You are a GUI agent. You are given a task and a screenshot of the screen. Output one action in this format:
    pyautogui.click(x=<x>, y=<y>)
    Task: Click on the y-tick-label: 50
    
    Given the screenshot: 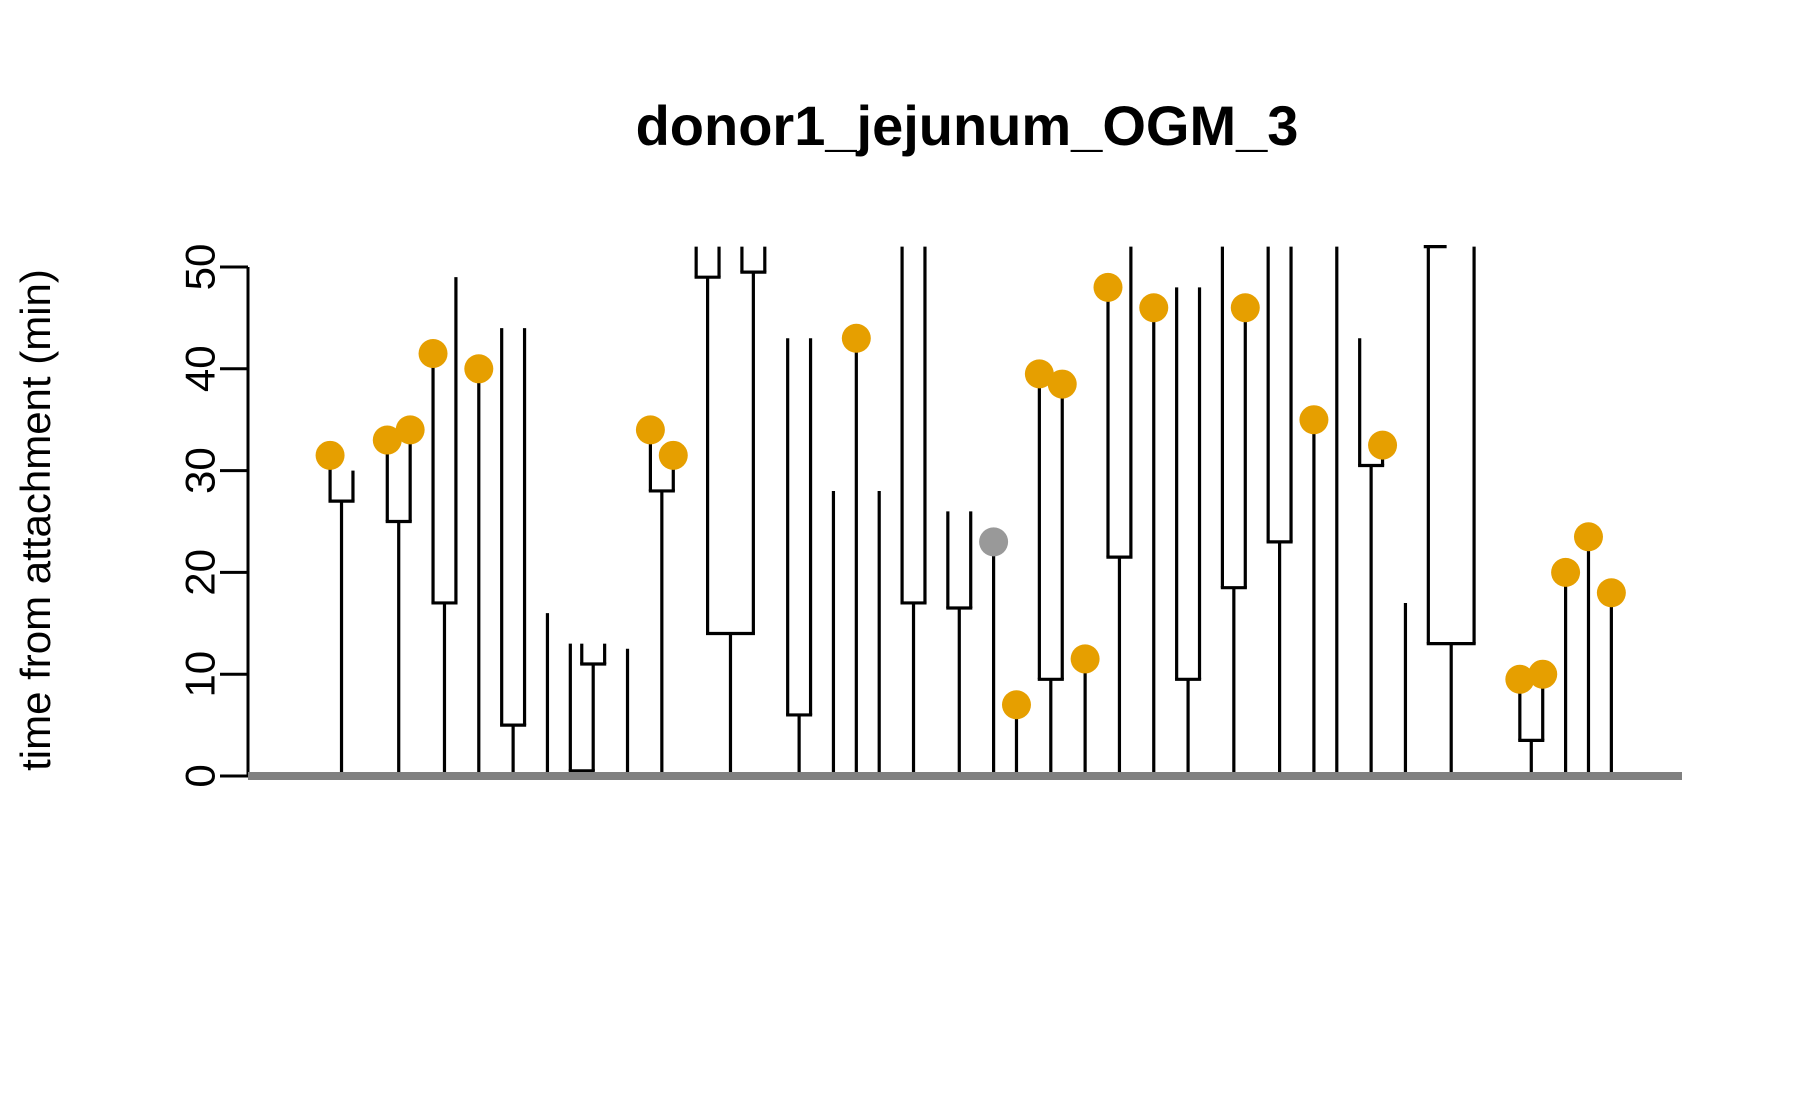 What is the action you would take?
    pyautogui.click(x=200, y=267)
    